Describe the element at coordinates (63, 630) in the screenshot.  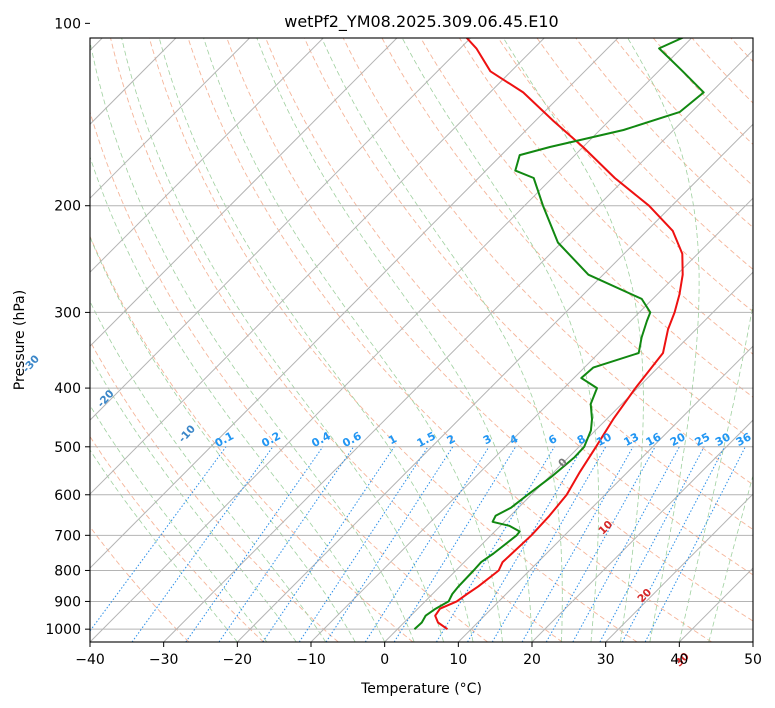
I see `y-tick-label: 1000` at that location.